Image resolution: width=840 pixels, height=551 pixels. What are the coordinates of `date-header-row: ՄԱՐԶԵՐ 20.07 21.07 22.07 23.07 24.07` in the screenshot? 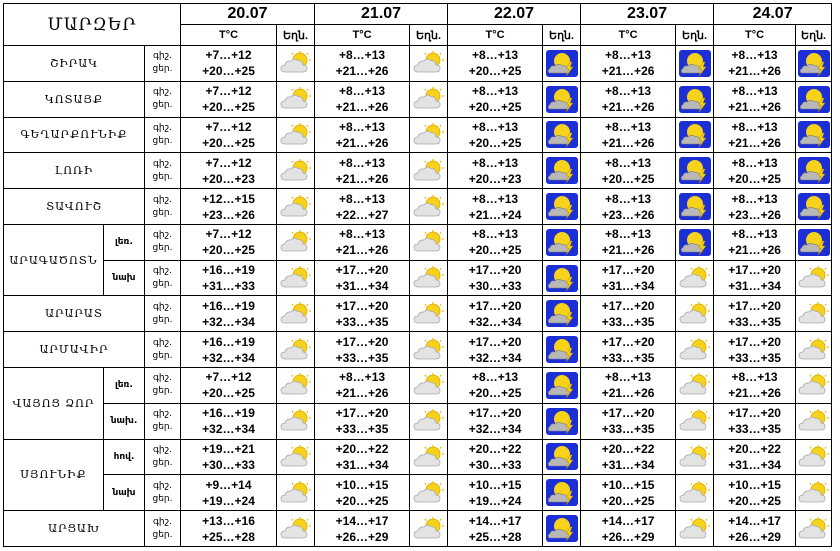 It's located at (417, 24).